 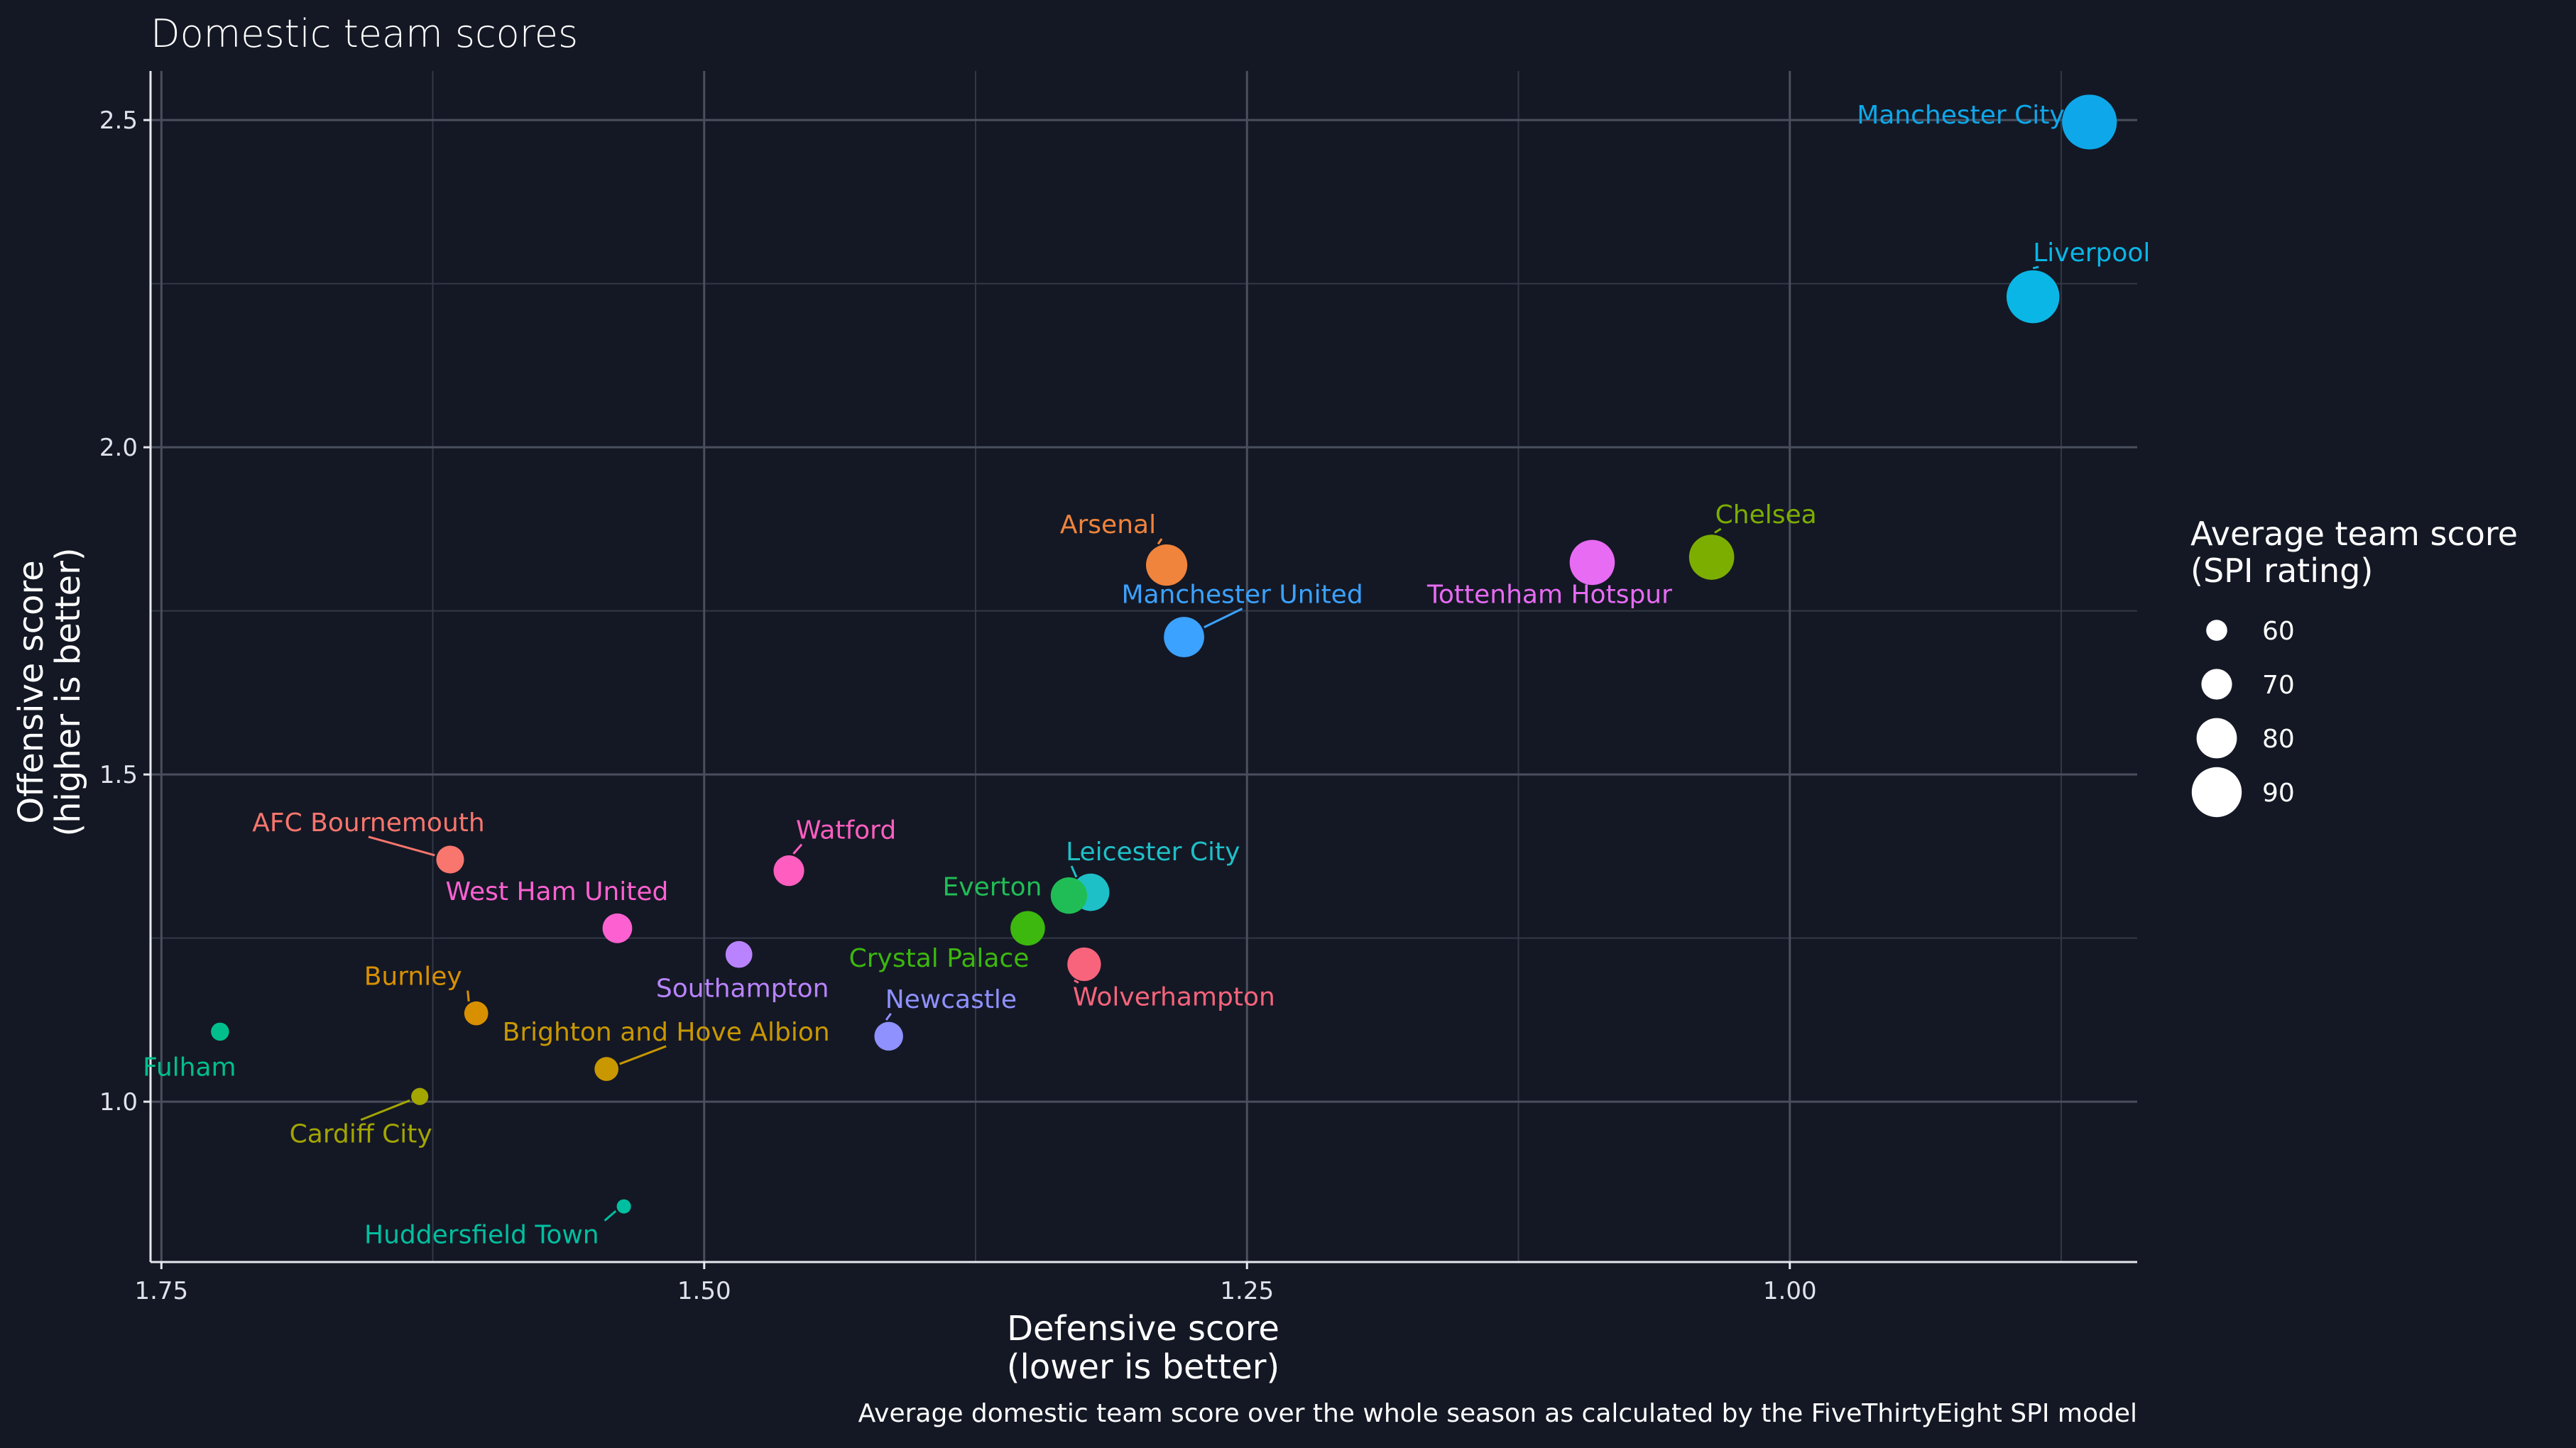 I want to click on point-burnley, so click(x=476, y=1013).